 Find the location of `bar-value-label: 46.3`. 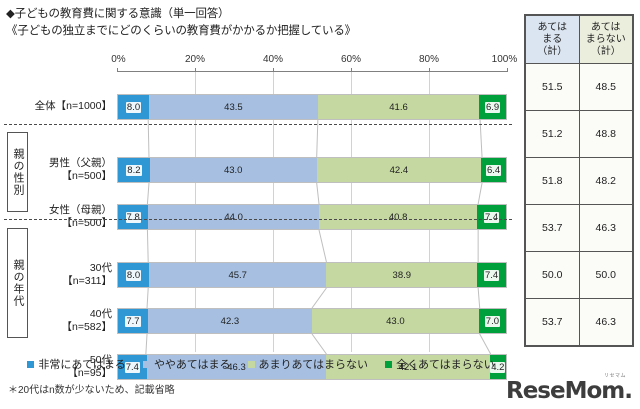

bar-value-label: 46.3 is located at coordinates (236, 367).